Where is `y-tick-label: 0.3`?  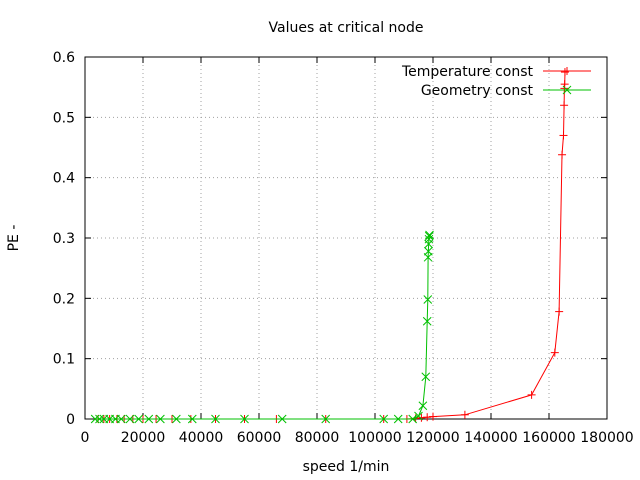 y-tick-label: 0.3 is located at coordinates (64, 239).